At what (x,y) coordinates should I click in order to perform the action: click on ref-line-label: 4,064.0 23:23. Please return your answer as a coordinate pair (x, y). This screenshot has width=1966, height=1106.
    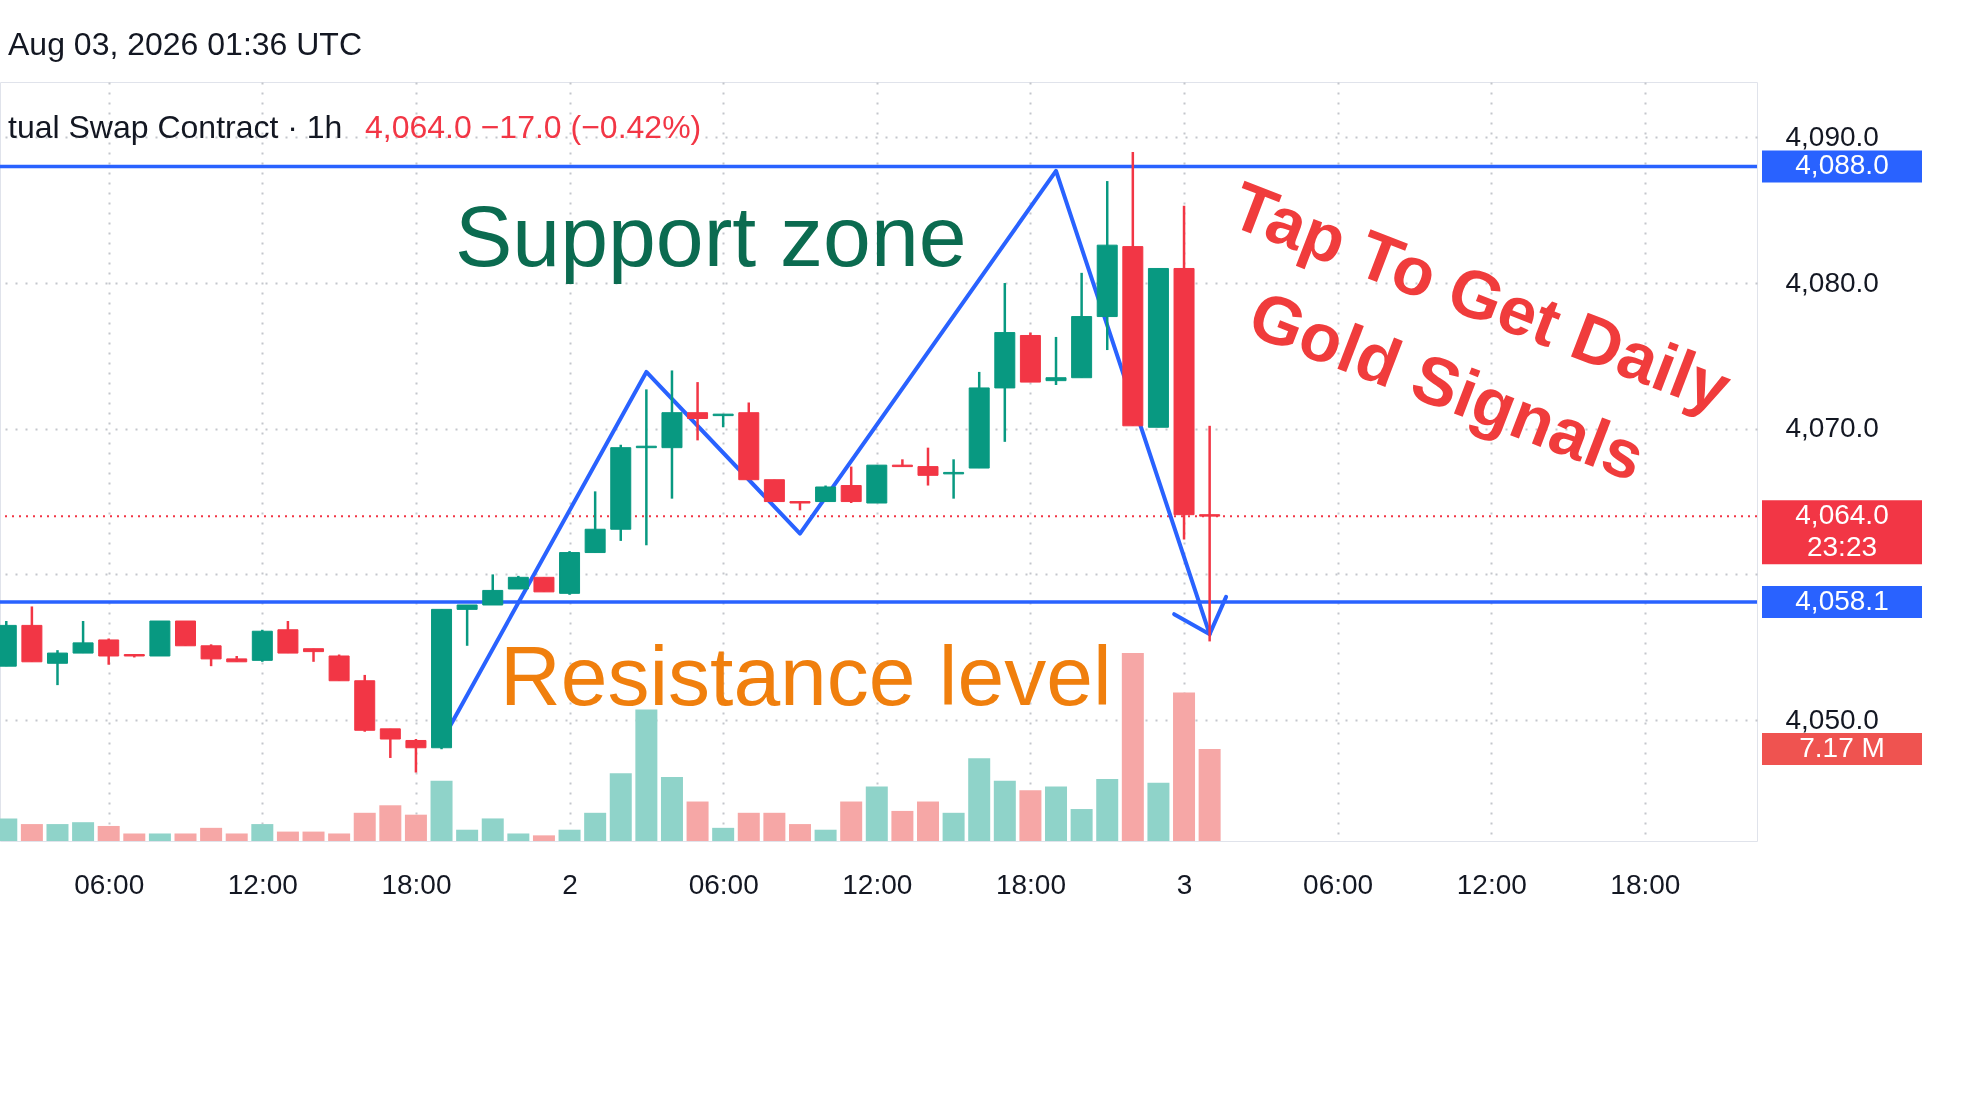
    Looking at the image, I should click on (1842, 531).